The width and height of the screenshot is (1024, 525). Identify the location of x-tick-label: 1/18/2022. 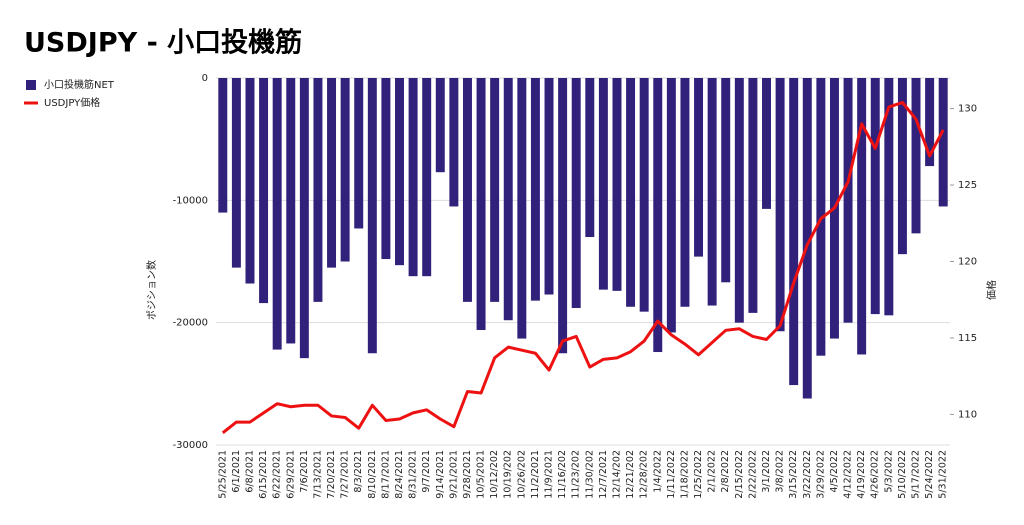
(684, 474).